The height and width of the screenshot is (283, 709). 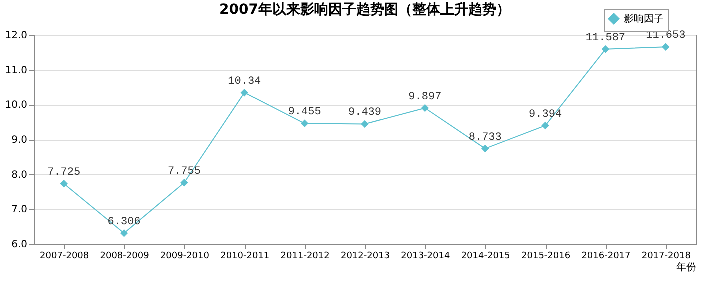 What do you see at coordinates (667, 257) in the screenshot?
I see `x-tick-label: 2017-2018` at bounding box center [667, 257].